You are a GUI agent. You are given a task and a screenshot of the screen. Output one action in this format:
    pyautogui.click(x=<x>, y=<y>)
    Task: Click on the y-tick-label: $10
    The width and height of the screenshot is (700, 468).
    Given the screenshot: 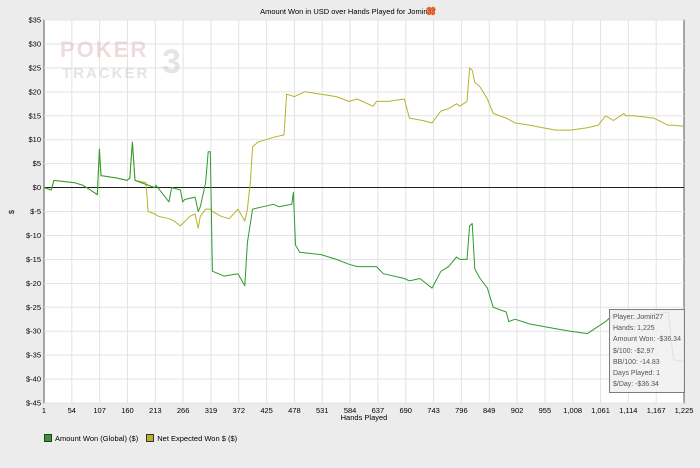 What is the action you would take?
    pyautogui.click(x=34, y=139)
    